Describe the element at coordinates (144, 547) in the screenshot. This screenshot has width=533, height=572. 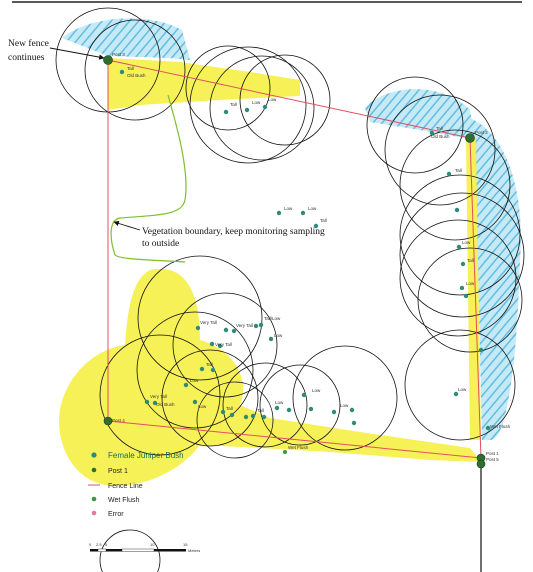
I see `scale-bar: 0 2.5 5 10 15 Meters` at that location.